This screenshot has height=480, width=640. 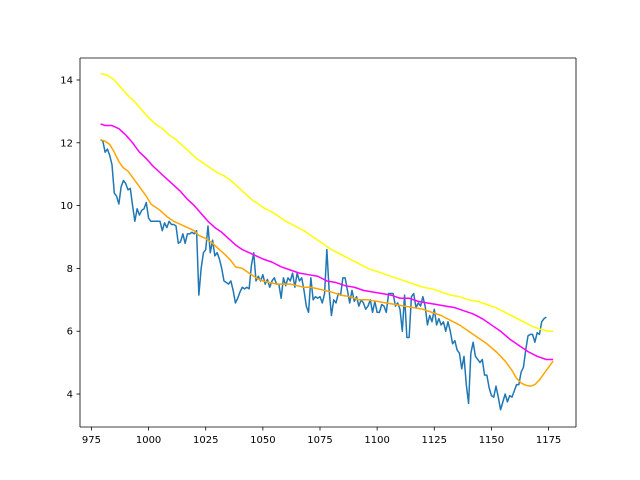 I want to click on y-tick-label: 14, so click(x=66, y=80).